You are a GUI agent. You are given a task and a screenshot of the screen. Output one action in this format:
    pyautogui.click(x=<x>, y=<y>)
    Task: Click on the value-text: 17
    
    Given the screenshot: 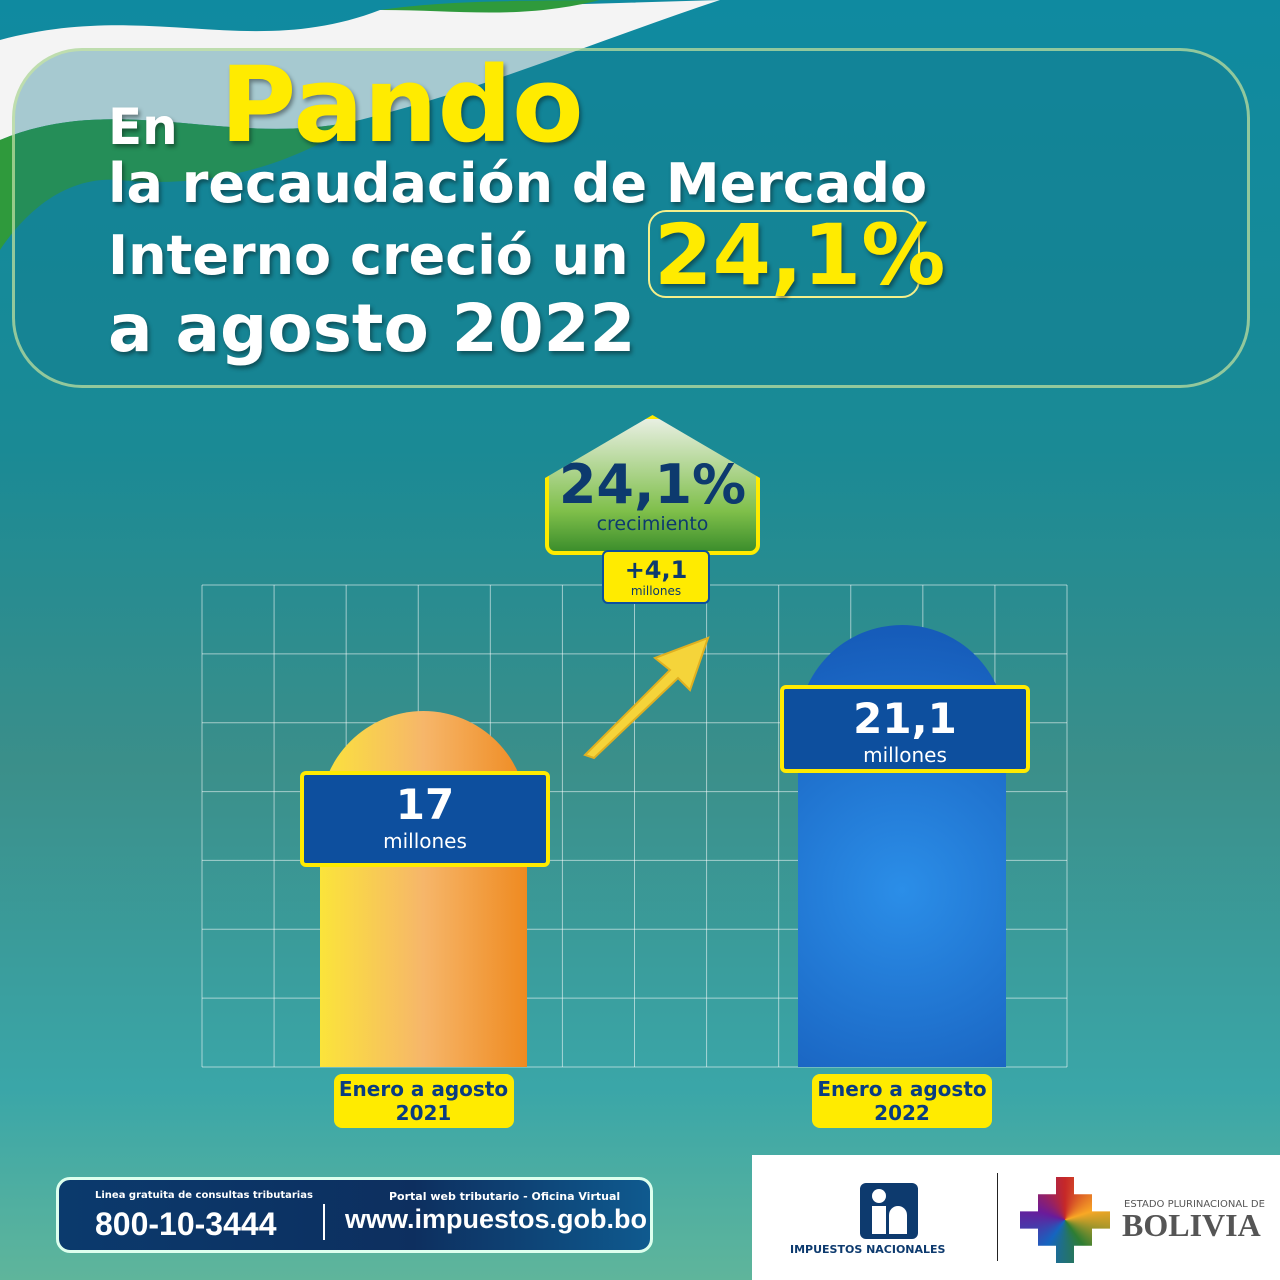 What is the action you would take?
    pyautogui.click(x=425, y=804)
    